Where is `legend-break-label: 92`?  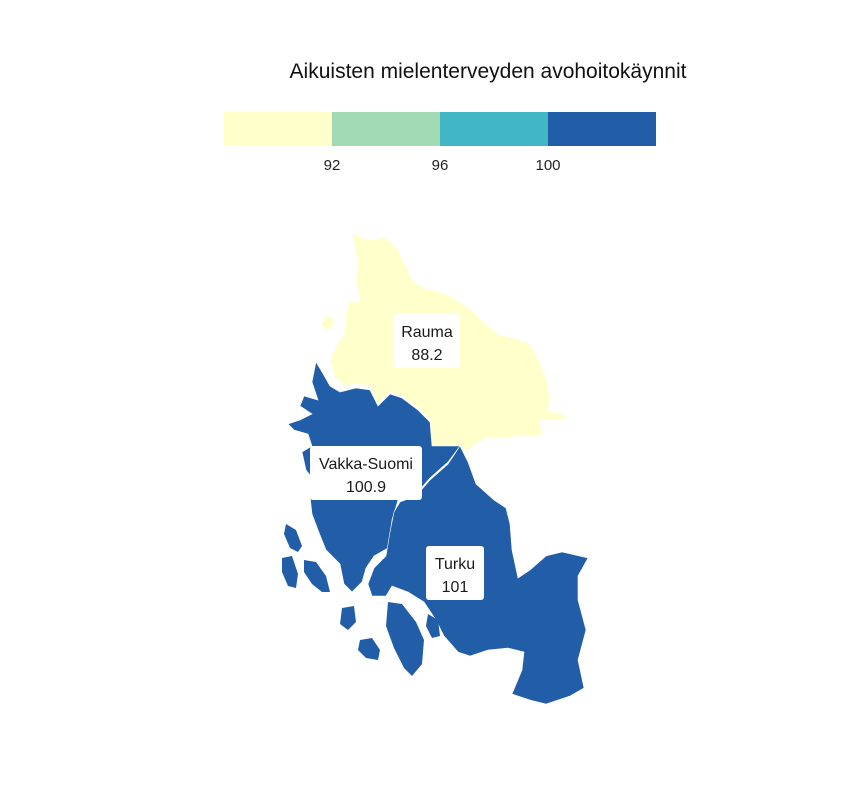 legend-break-label: 92 is located at coordinates (332, 165).